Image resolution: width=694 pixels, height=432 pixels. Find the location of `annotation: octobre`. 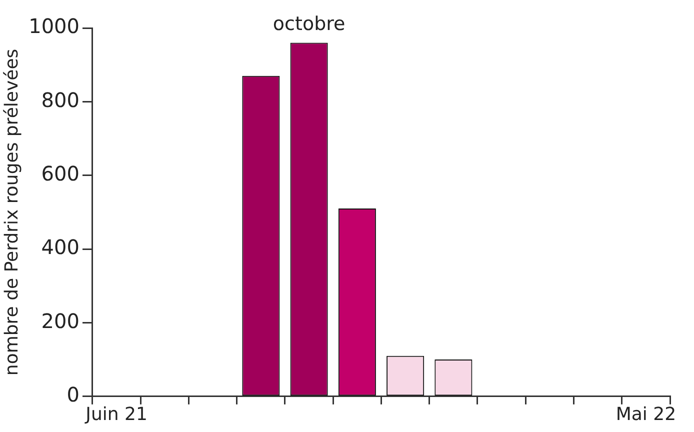

annotation: octobre is located at coordinates (309, 24).